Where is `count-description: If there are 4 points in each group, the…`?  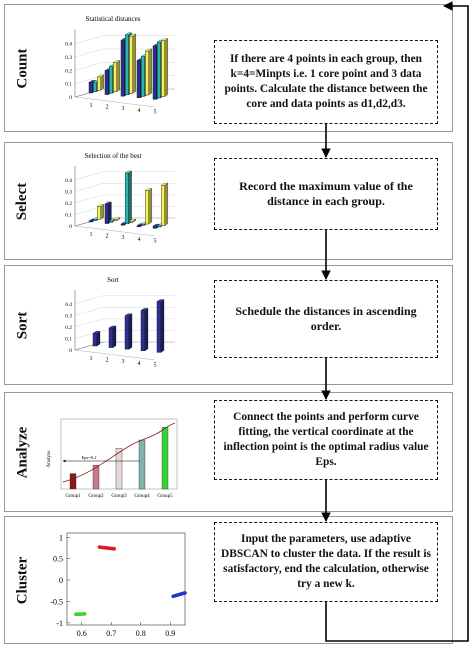
count-description: If there are 4 points in each group, the… is located at coordinates (326, 82).